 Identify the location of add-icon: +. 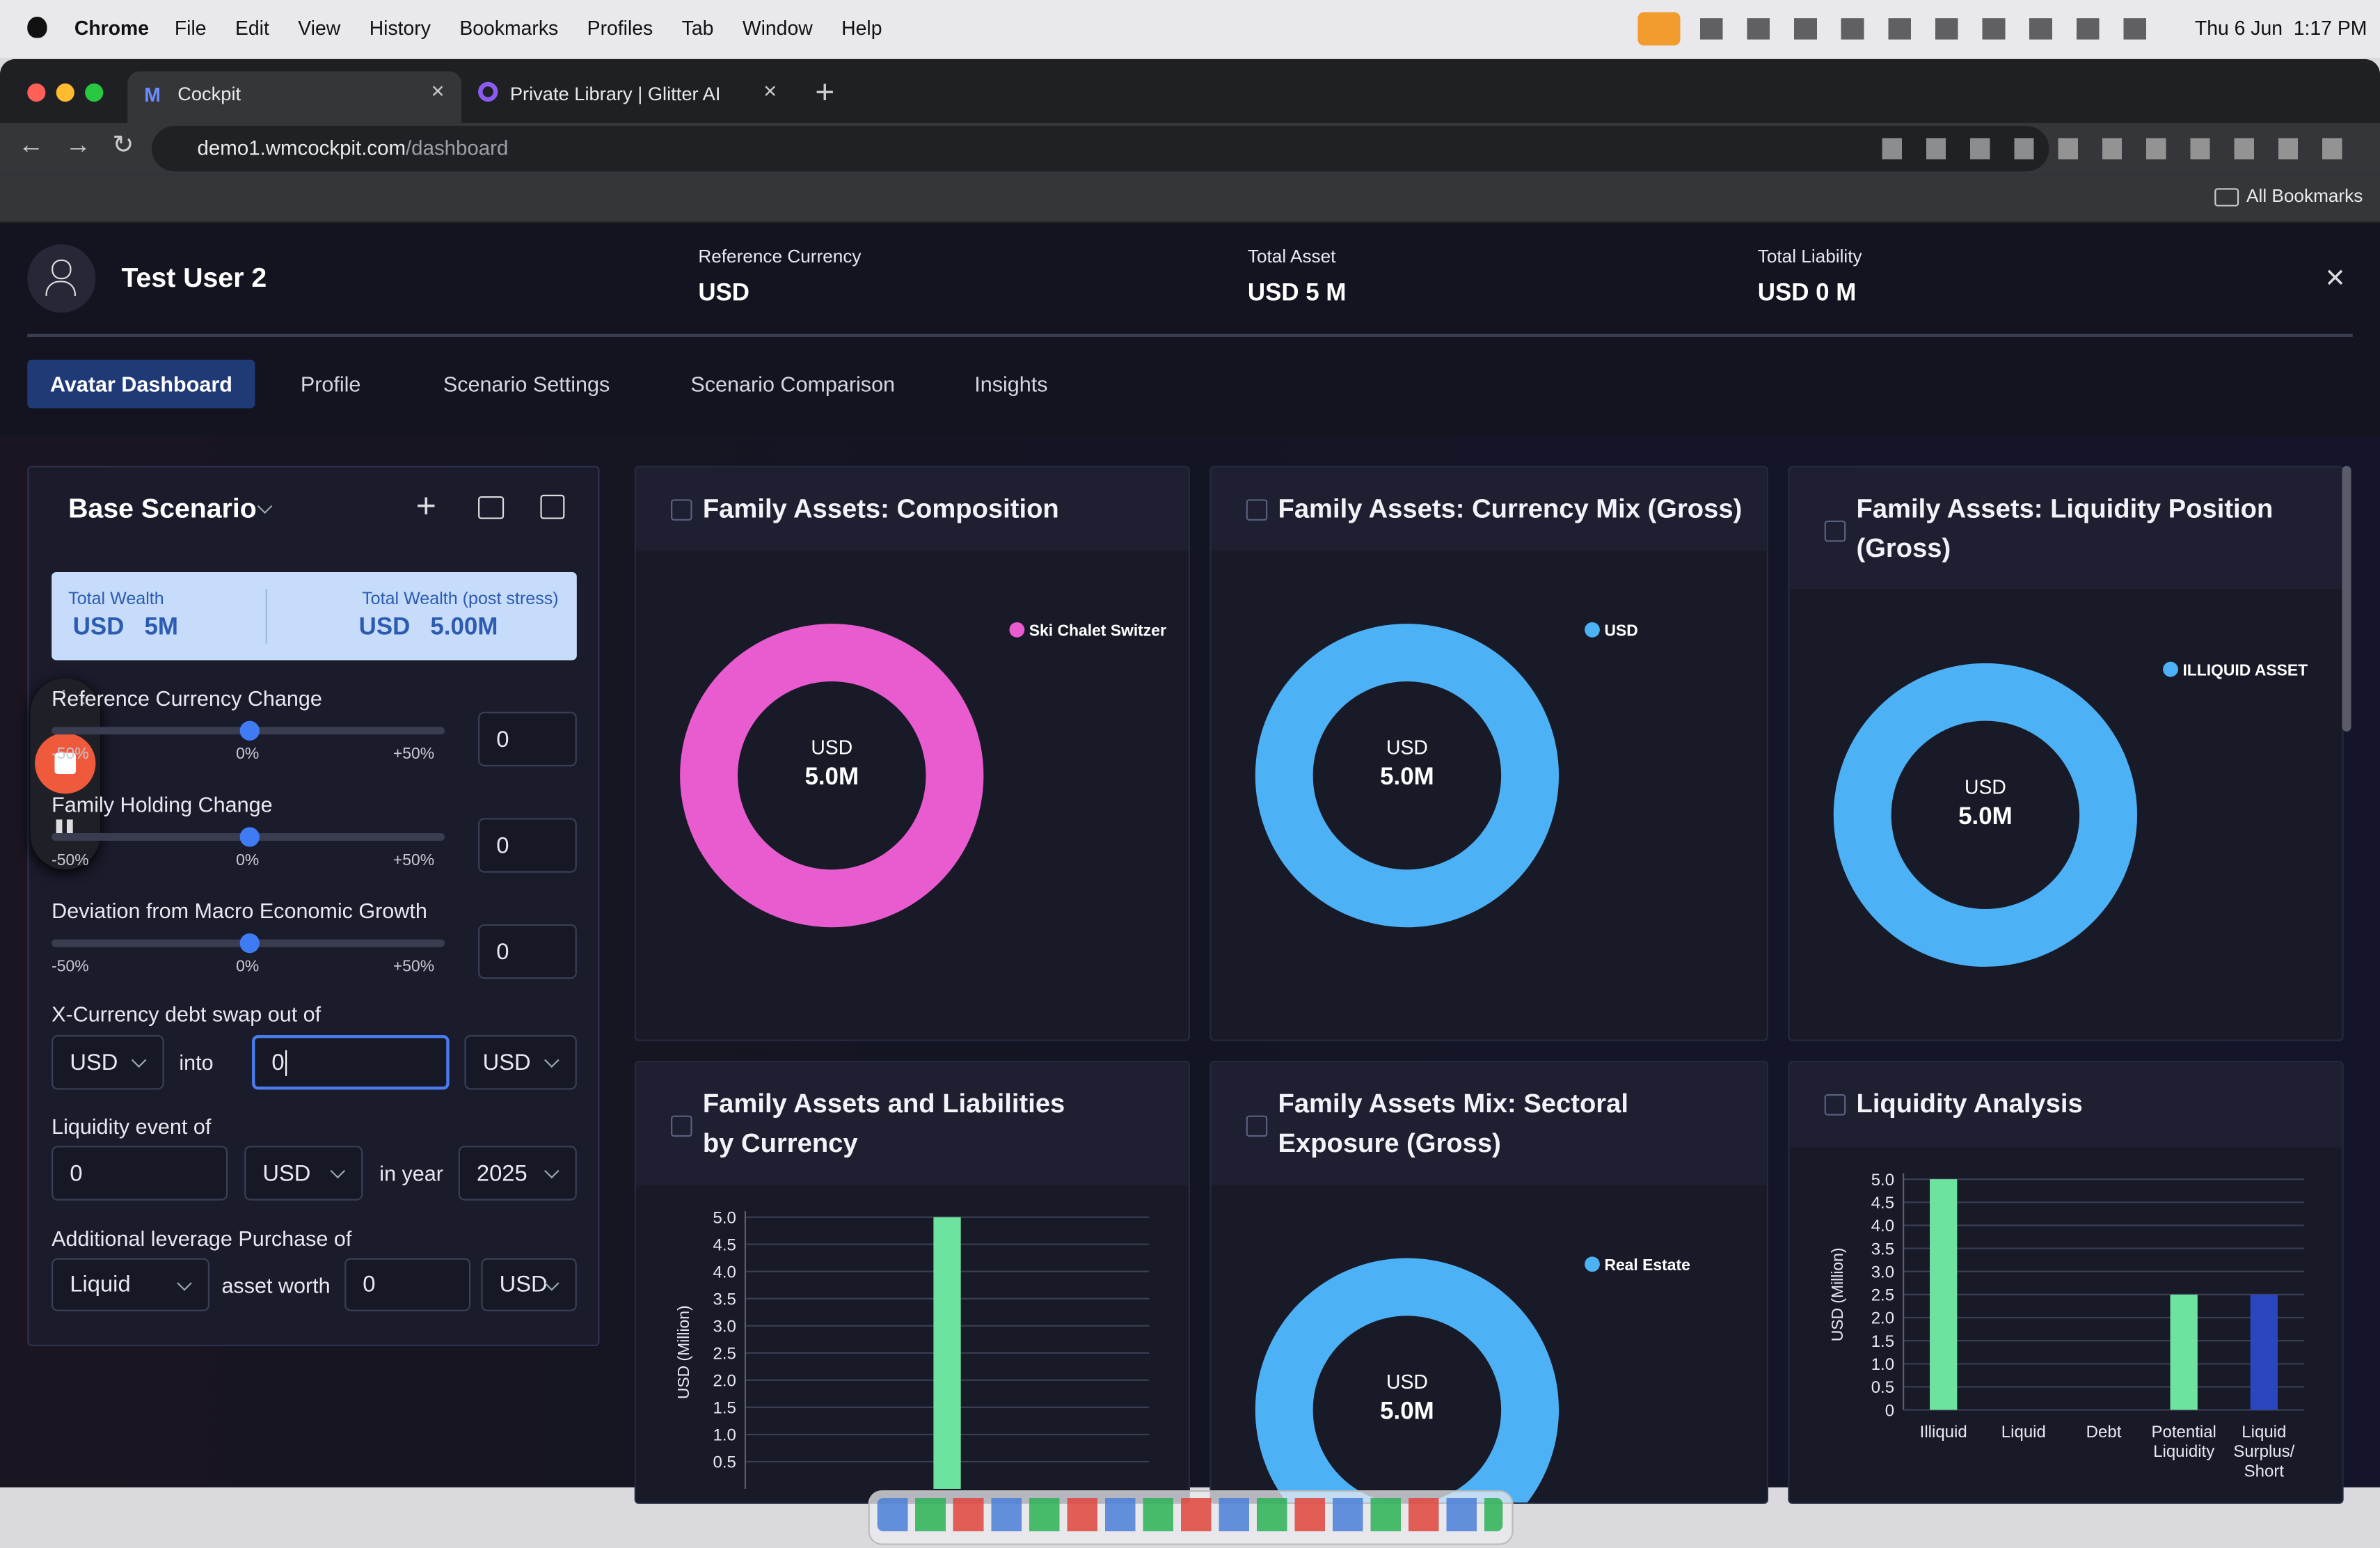
(426, 505).